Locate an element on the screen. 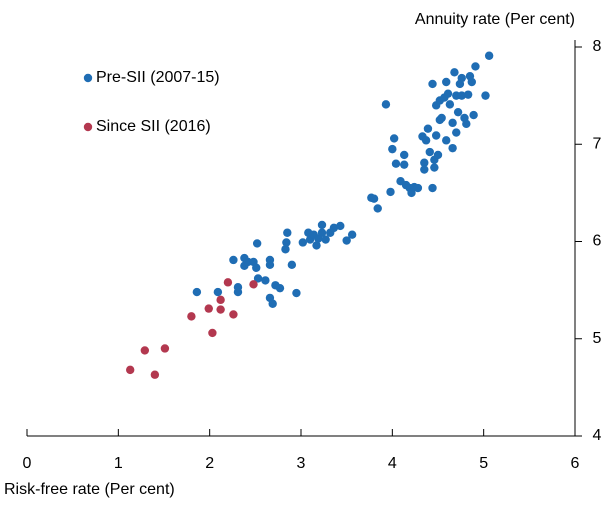  y-axis-title: Annuity rate (Per cent) is located at coordinates (495, 19).